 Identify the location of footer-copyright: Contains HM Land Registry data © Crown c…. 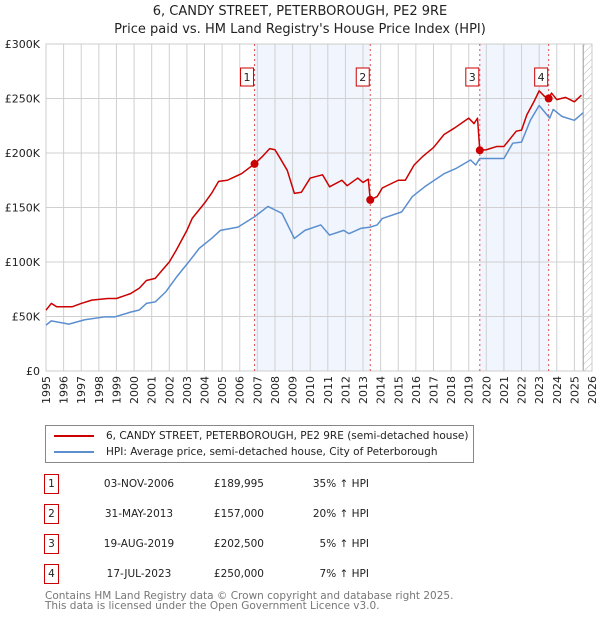
(249, 596).